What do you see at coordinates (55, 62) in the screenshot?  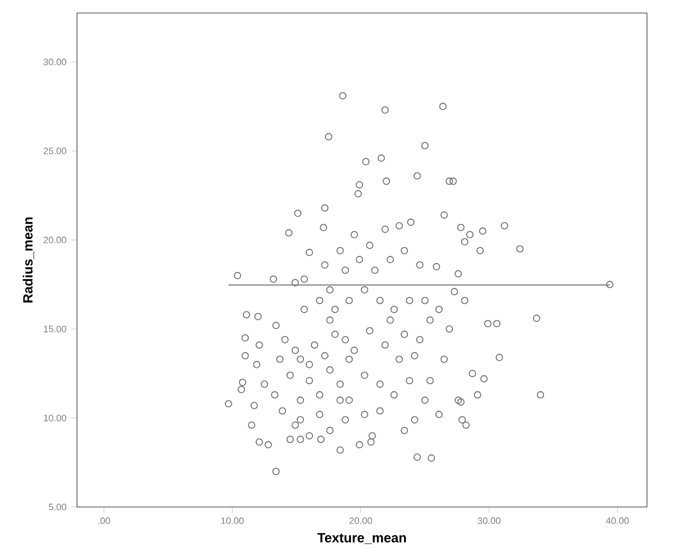 I see `y-tick-label: 30.00` at bounding box center [55, 62].